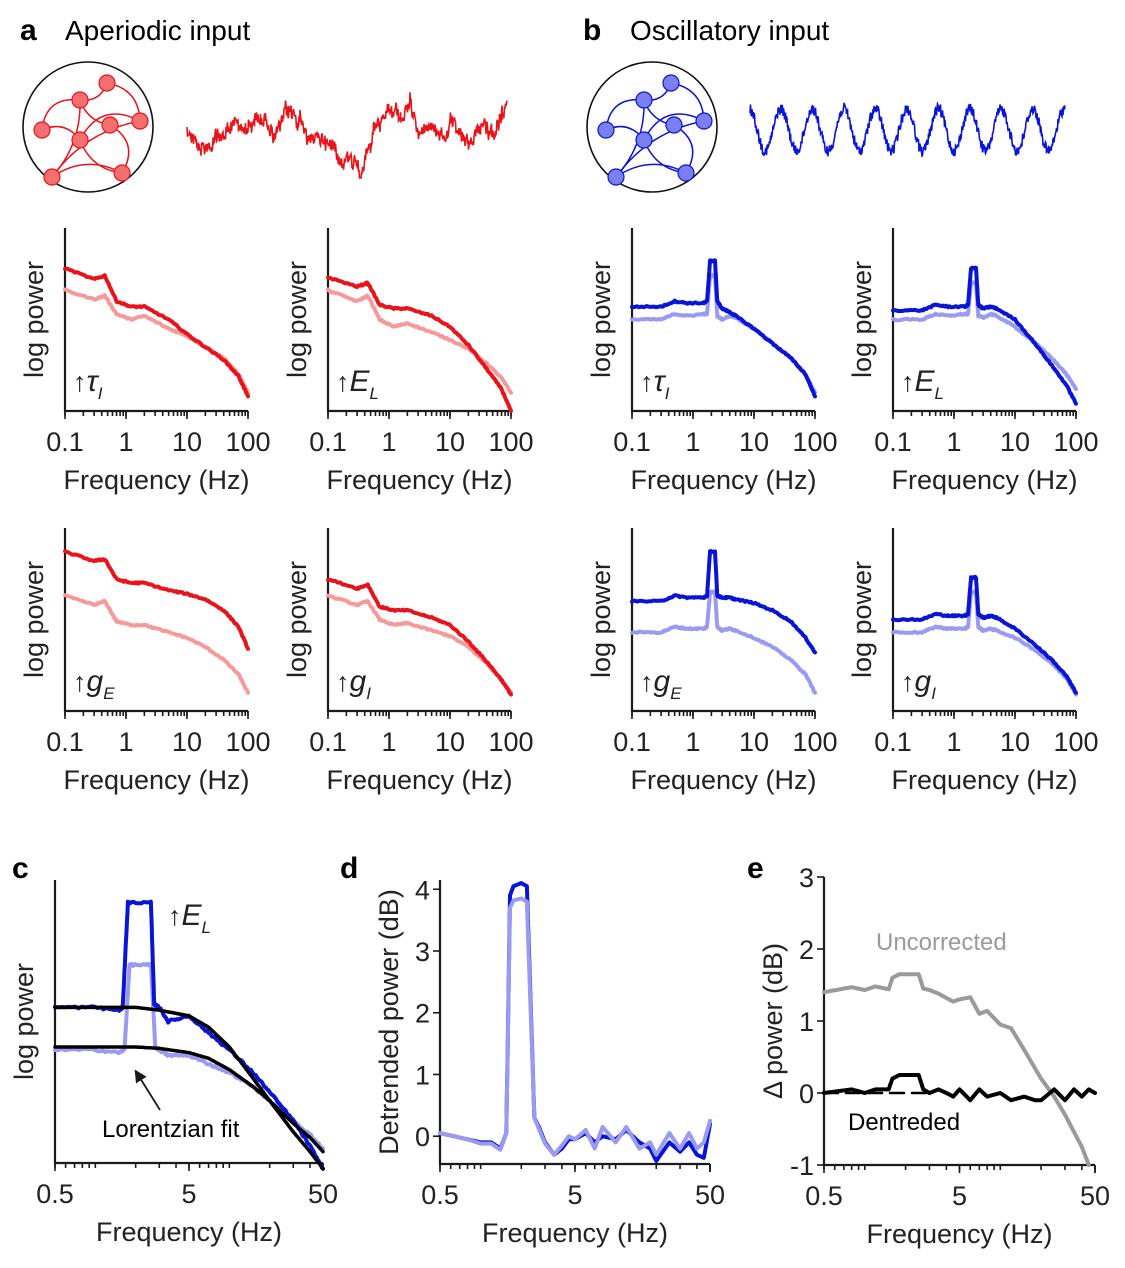  I want to click on series-line-dentreded, so click(959, 1088).